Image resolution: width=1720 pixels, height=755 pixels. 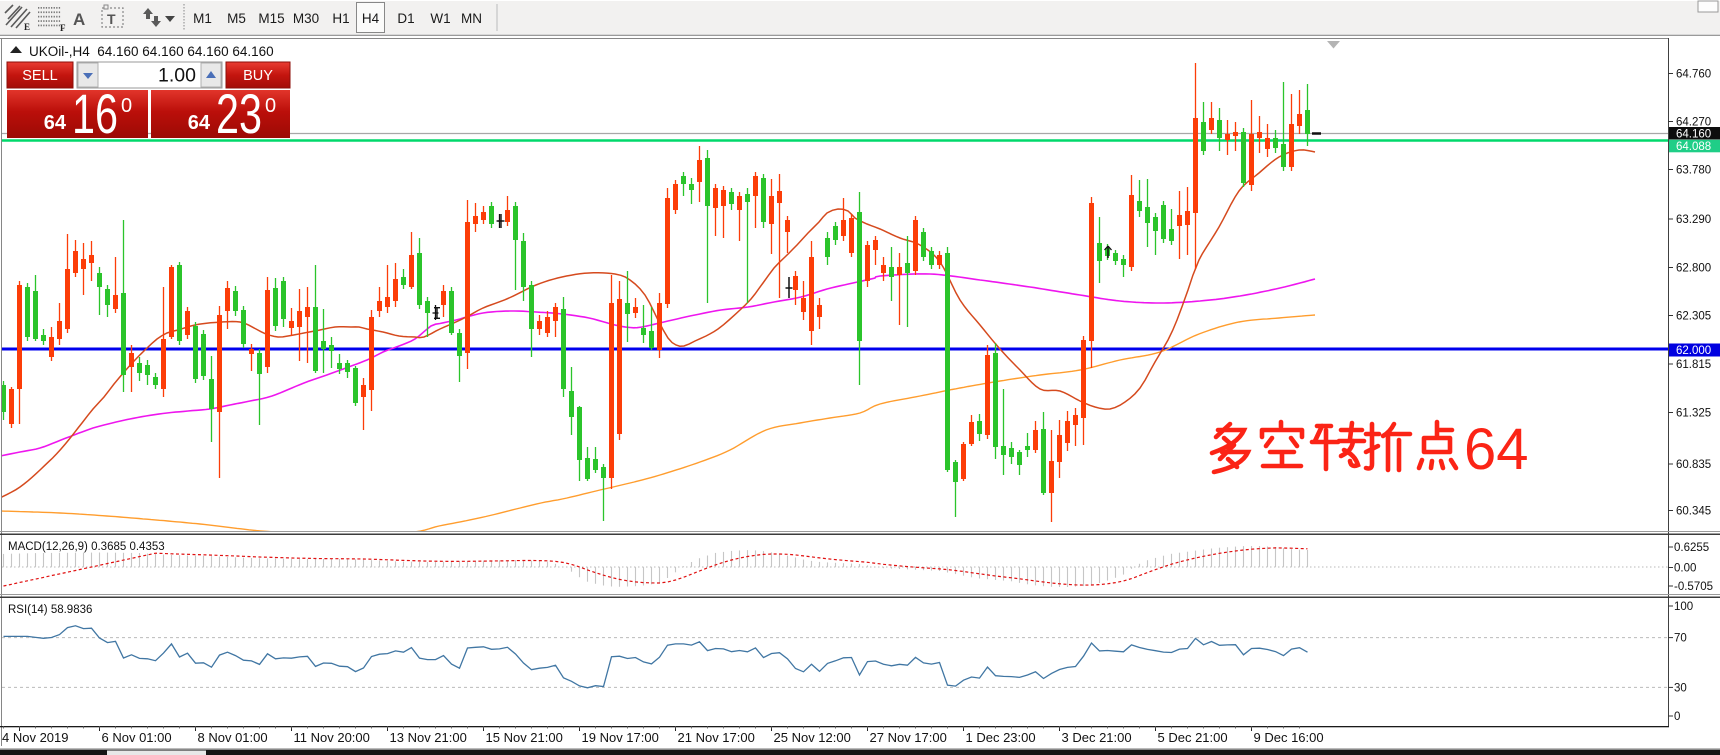 I want to click on svg-text:UKOil-,H4 64.160 64.160 64.16: UKOil-,H4 64.160 64.160 64.160 64.160, so click(x=151, y=51).